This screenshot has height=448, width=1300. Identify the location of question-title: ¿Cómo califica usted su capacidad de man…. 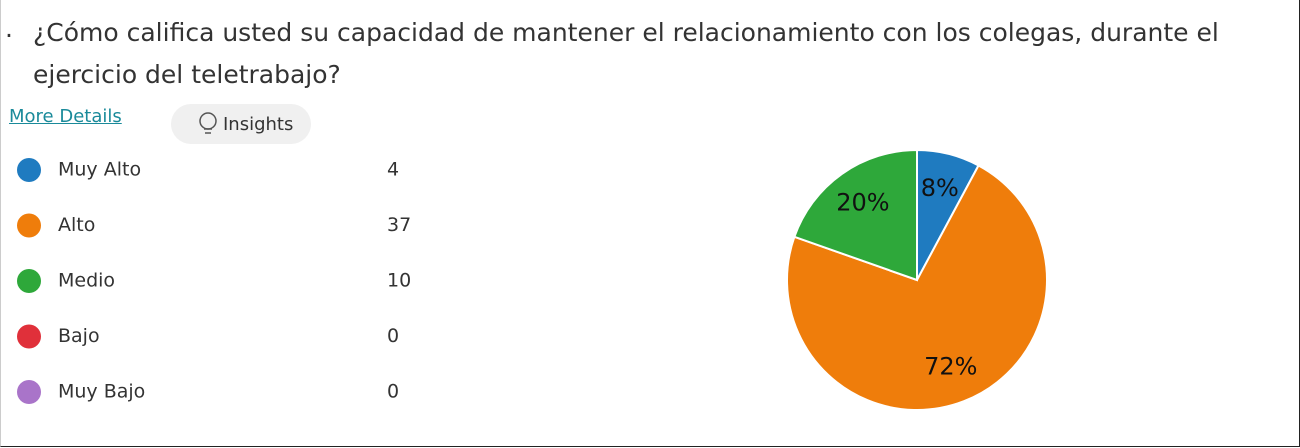
(626, 53).